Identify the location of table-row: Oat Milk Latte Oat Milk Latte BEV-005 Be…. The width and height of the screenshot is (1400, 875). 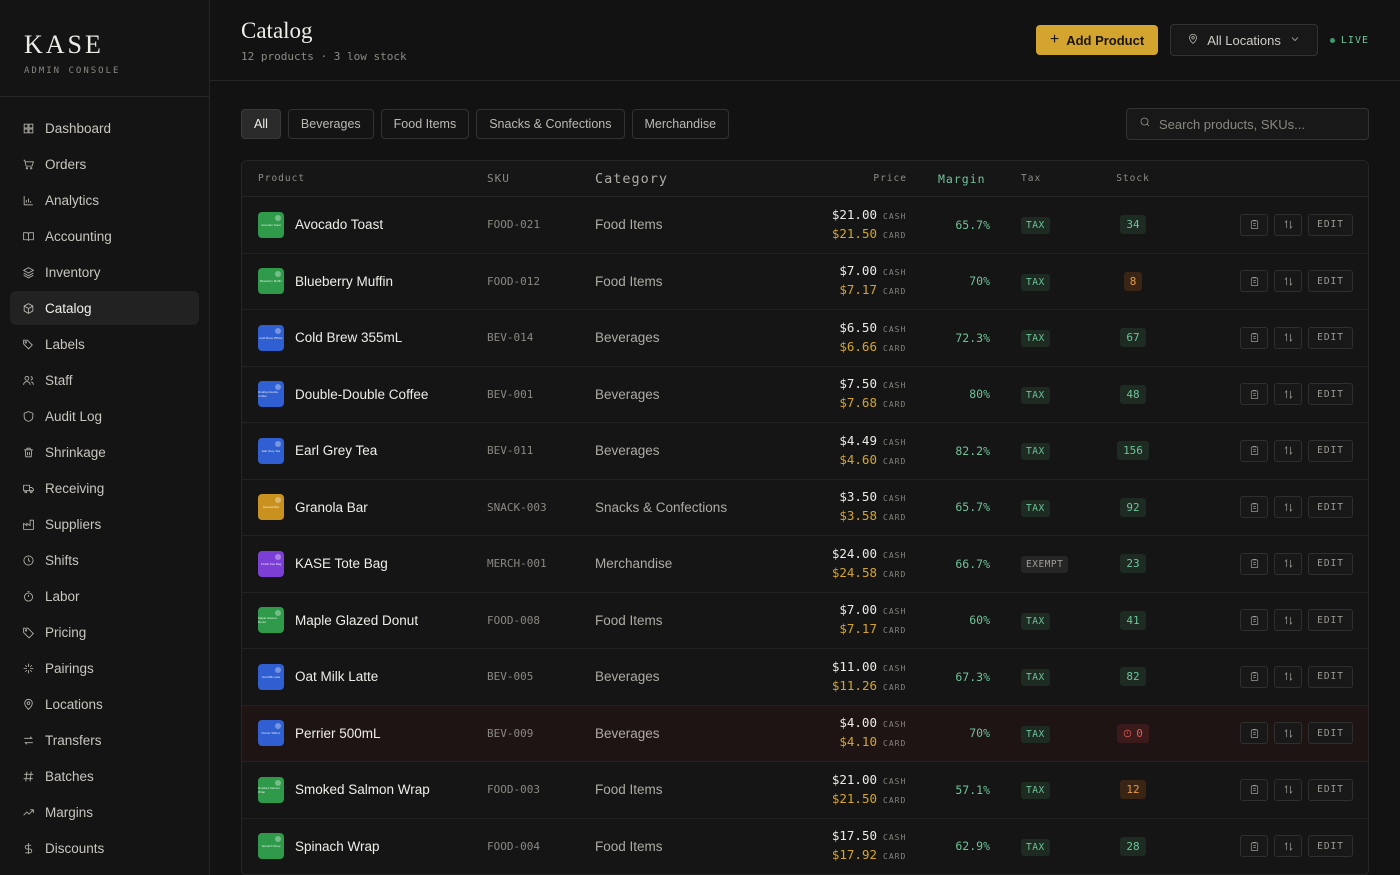
(805, 677).